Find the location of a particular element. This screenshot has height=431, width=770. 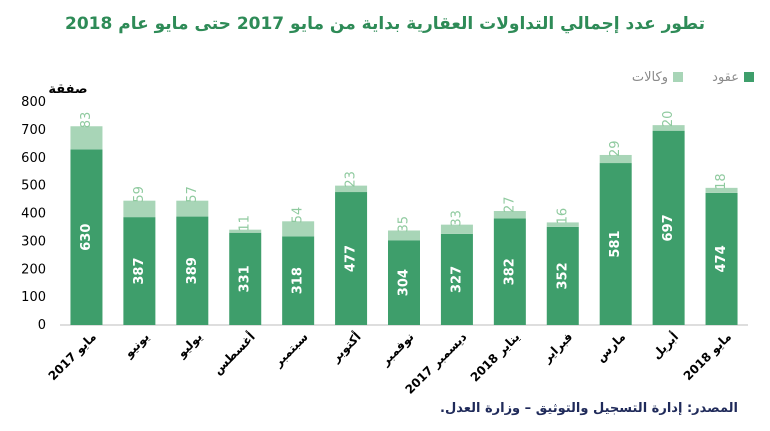

y-tick-label: 500 is located at coordinates (33, 186).